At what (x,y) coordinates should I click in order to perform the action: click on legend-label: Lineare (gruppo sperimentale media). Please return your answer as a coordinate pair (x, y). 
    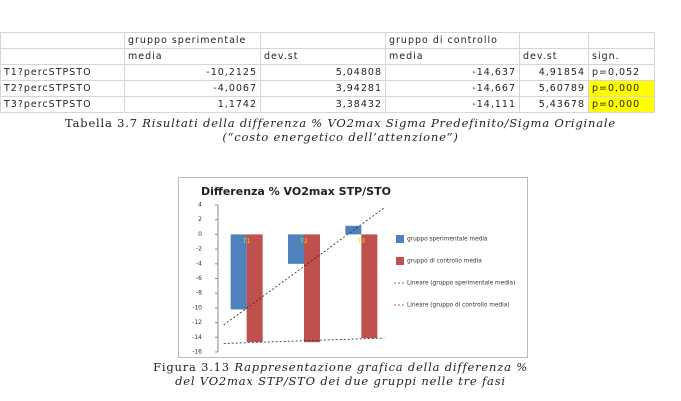
    Looking at the image, I should click on (461, 284).